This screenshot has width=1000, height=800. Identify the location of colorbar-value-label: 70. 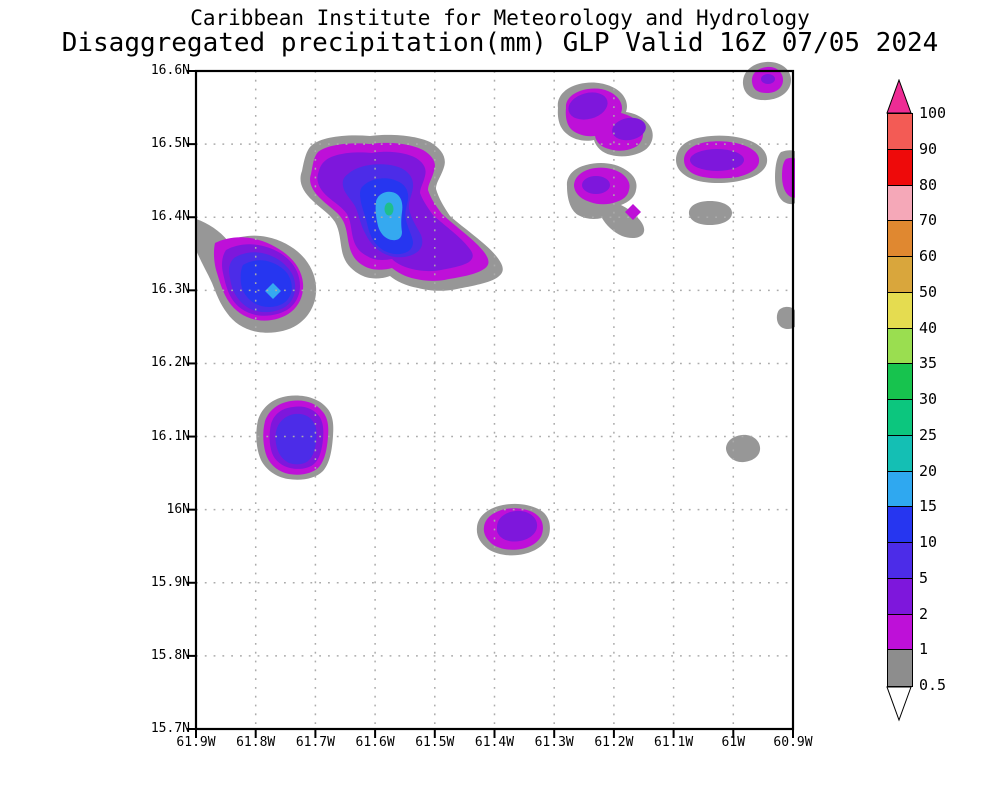
(928, 220).